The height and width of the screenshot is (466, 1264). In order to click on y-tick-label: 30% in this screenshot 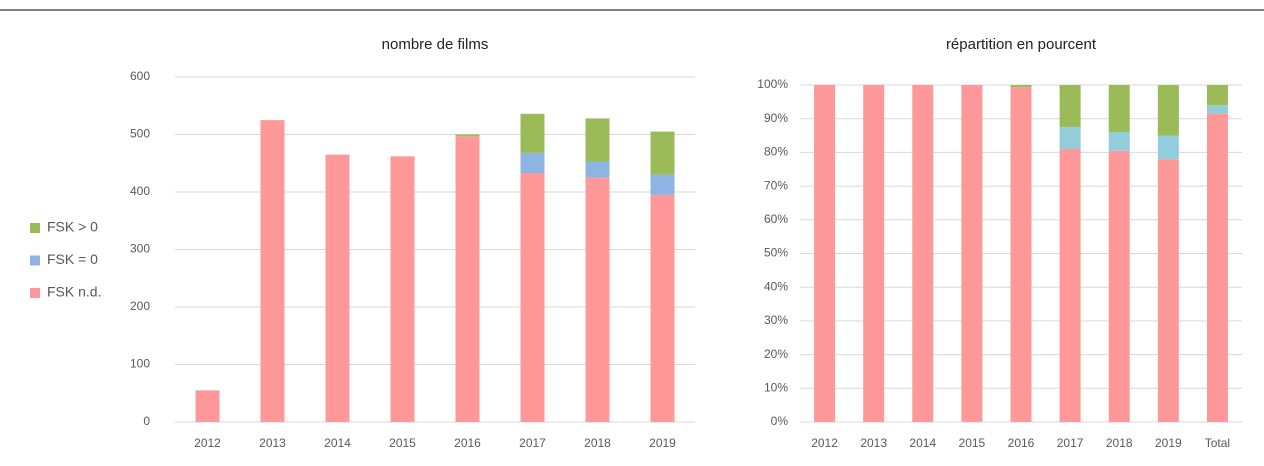, I will do `click(776, 320)`.